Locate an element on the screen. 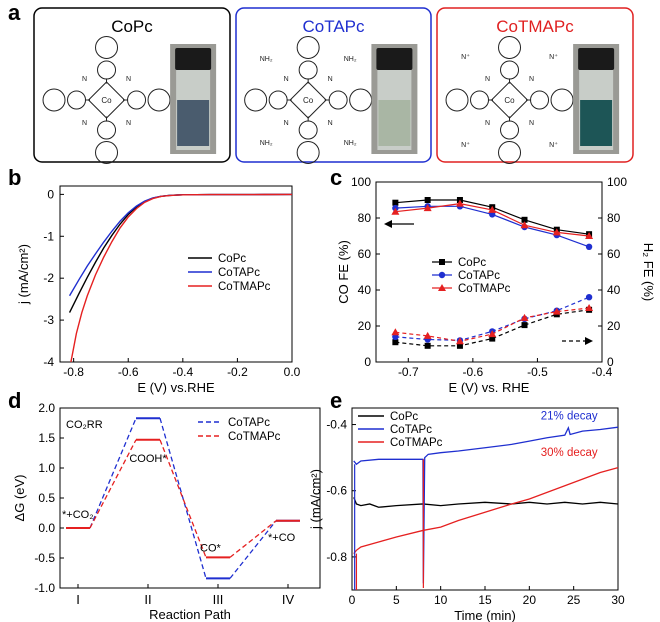 The width and height of the screenshot is (660, 622). series-line-CoTAPc is located at coordinates (486, 505).